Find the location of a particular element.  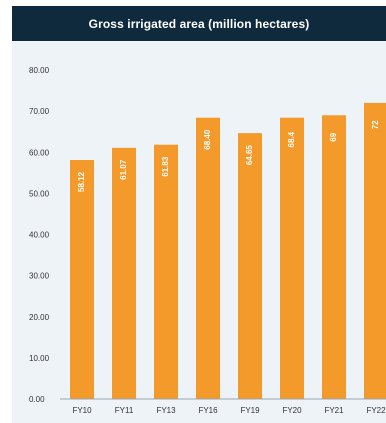

x-tick-label: FY22 is located at coordinates (376, 410).